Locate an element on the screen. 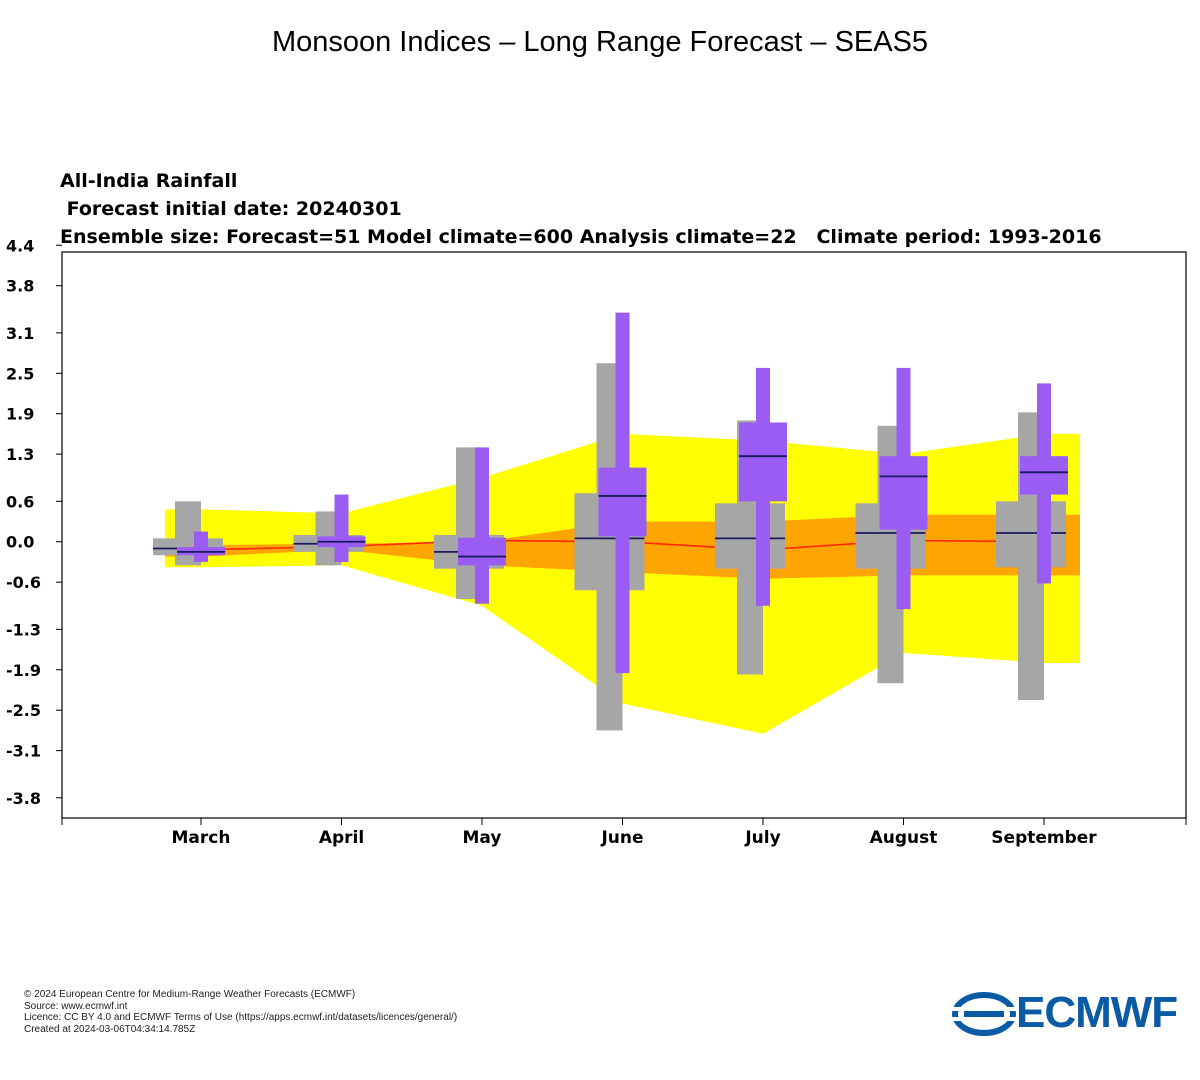  y-tick-label-7: 0.0 is located at coordinates (20, 542).